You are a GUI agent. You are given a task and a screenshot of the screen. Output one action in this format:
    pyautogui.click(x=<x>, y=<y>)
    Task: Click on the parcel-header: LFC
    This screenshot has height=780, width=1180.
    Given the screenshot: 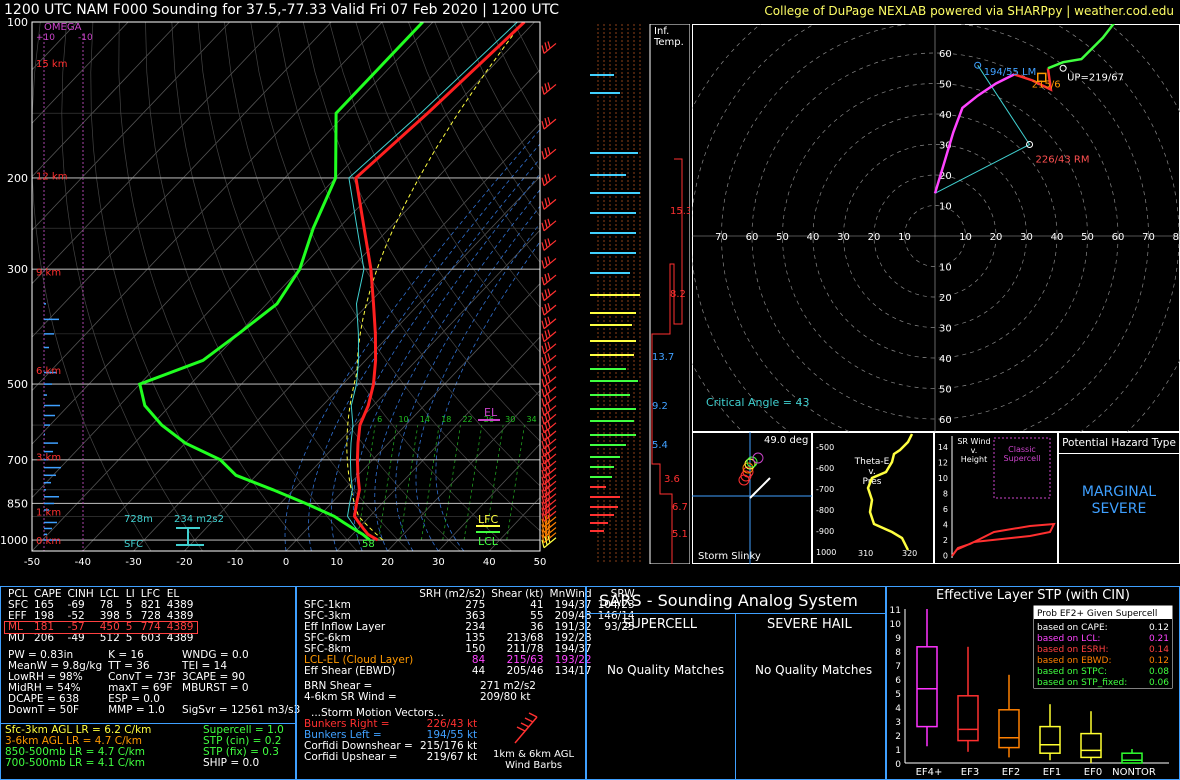 What is the action you would take?
    pyautogui.click(x=150, y=594)
    